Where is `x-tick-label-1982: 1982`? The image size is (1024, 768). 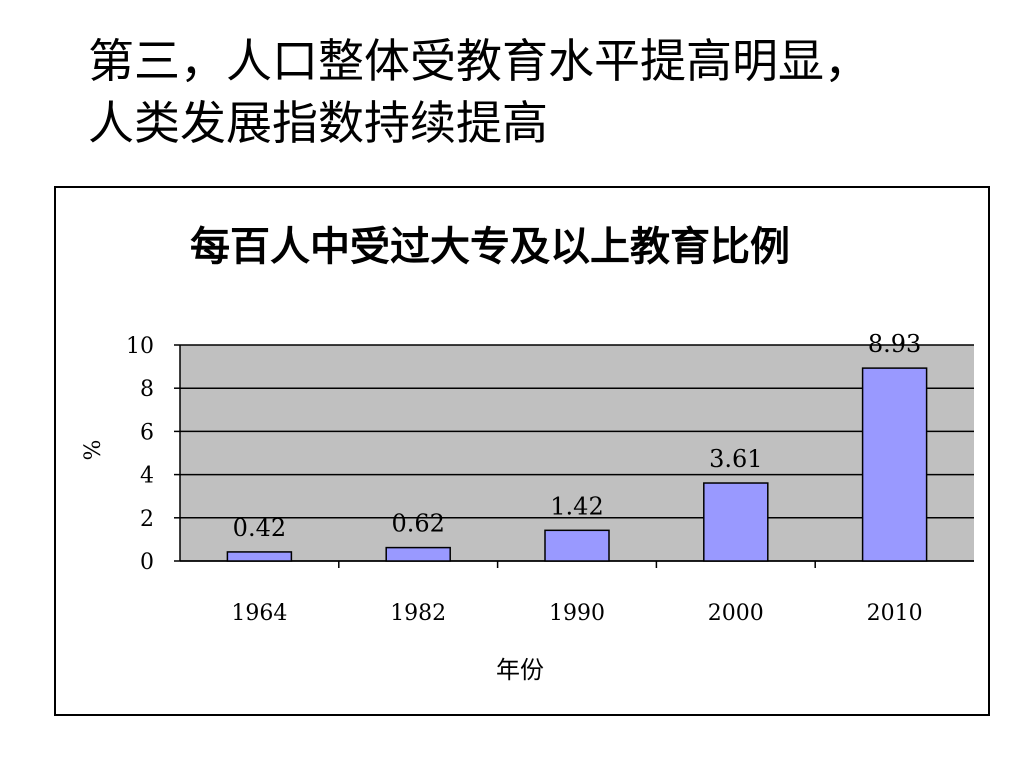
x-tick-label-1982: 1982 is located at coordinates (418, 613).